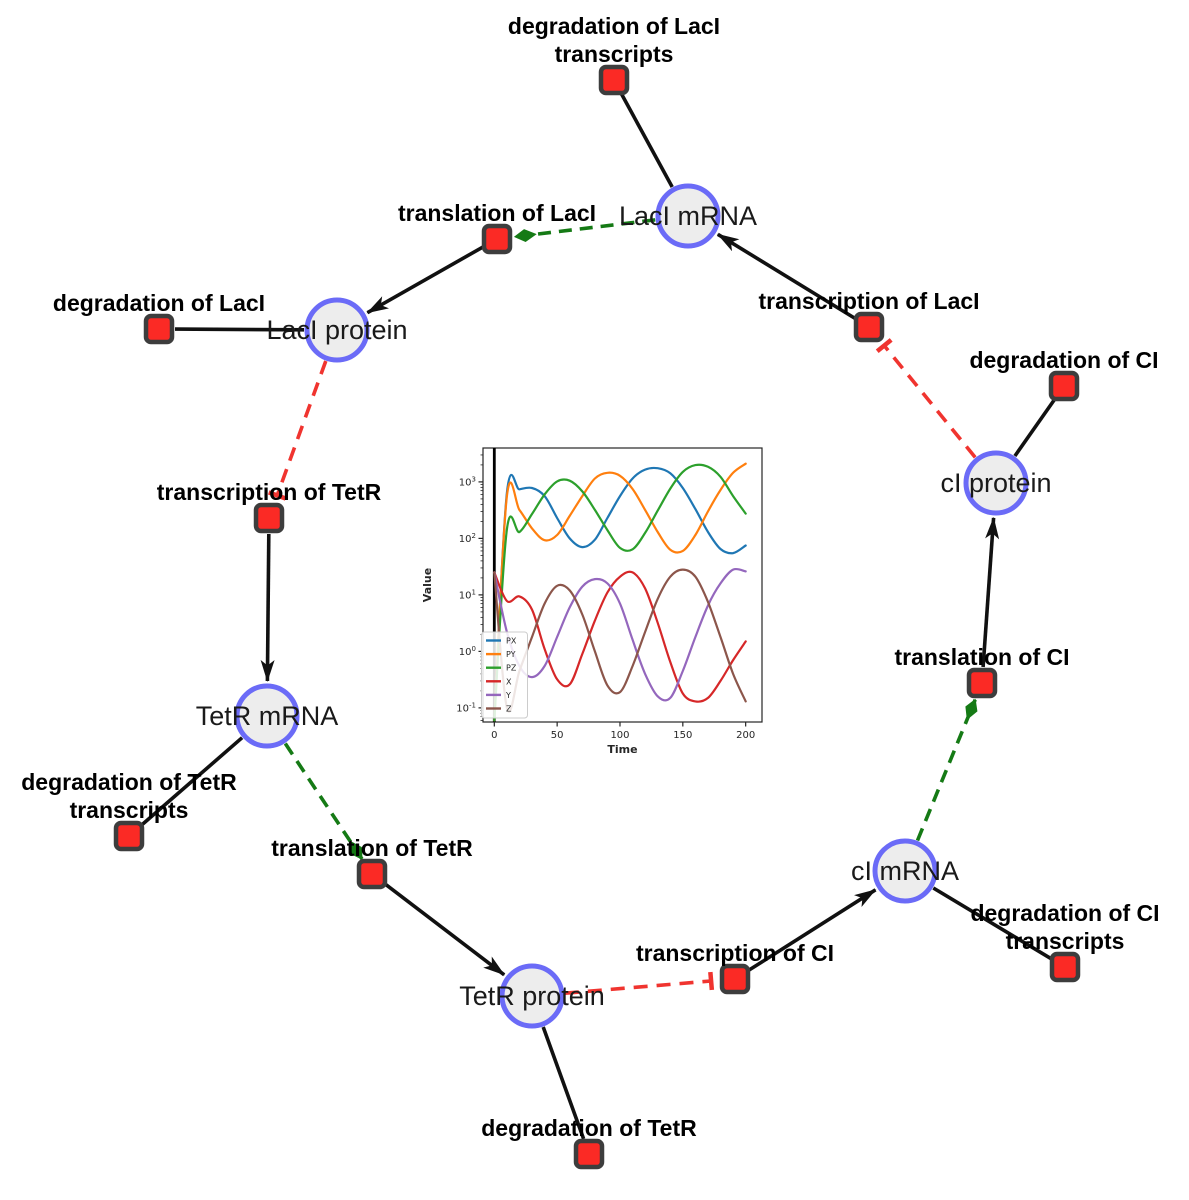 This screenshot has width=1189, height=1200. Describe the element at coordinates (466, 707) in the screenshot. I see `y-tick-label: 10⁻¹` at that location.